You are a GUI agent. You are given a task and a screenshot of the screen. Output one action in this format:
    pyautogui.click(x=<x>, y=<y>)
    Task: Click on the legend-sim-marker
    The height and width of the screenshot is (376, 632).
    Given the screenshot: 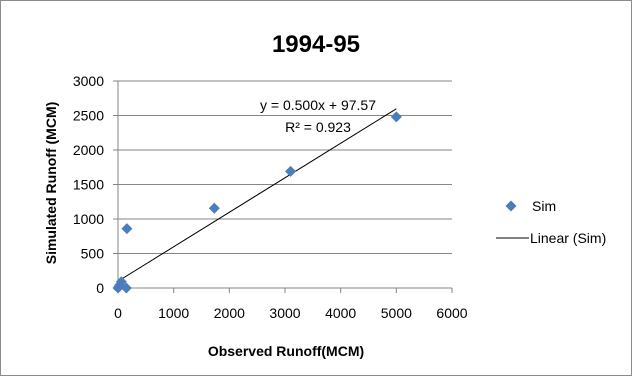 What is the action you would take?
    pyautogui.click(x=511, y=206)
    